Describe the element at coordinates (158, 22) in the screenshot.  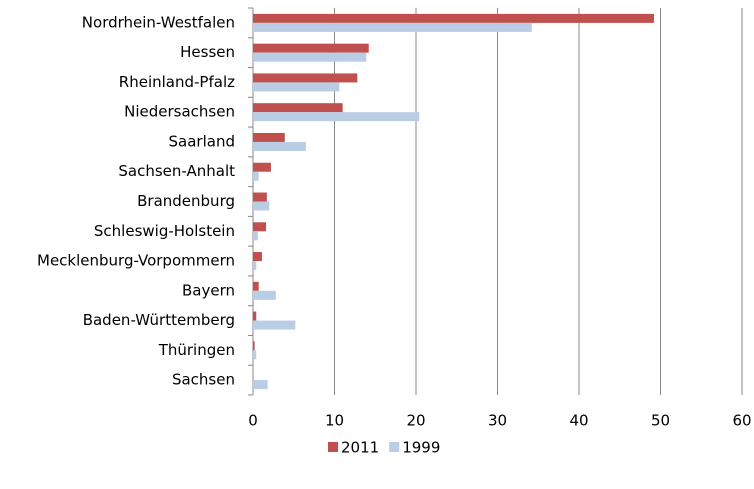
I see `y-tick-label: Nordrhein-Westfalen` at that location.